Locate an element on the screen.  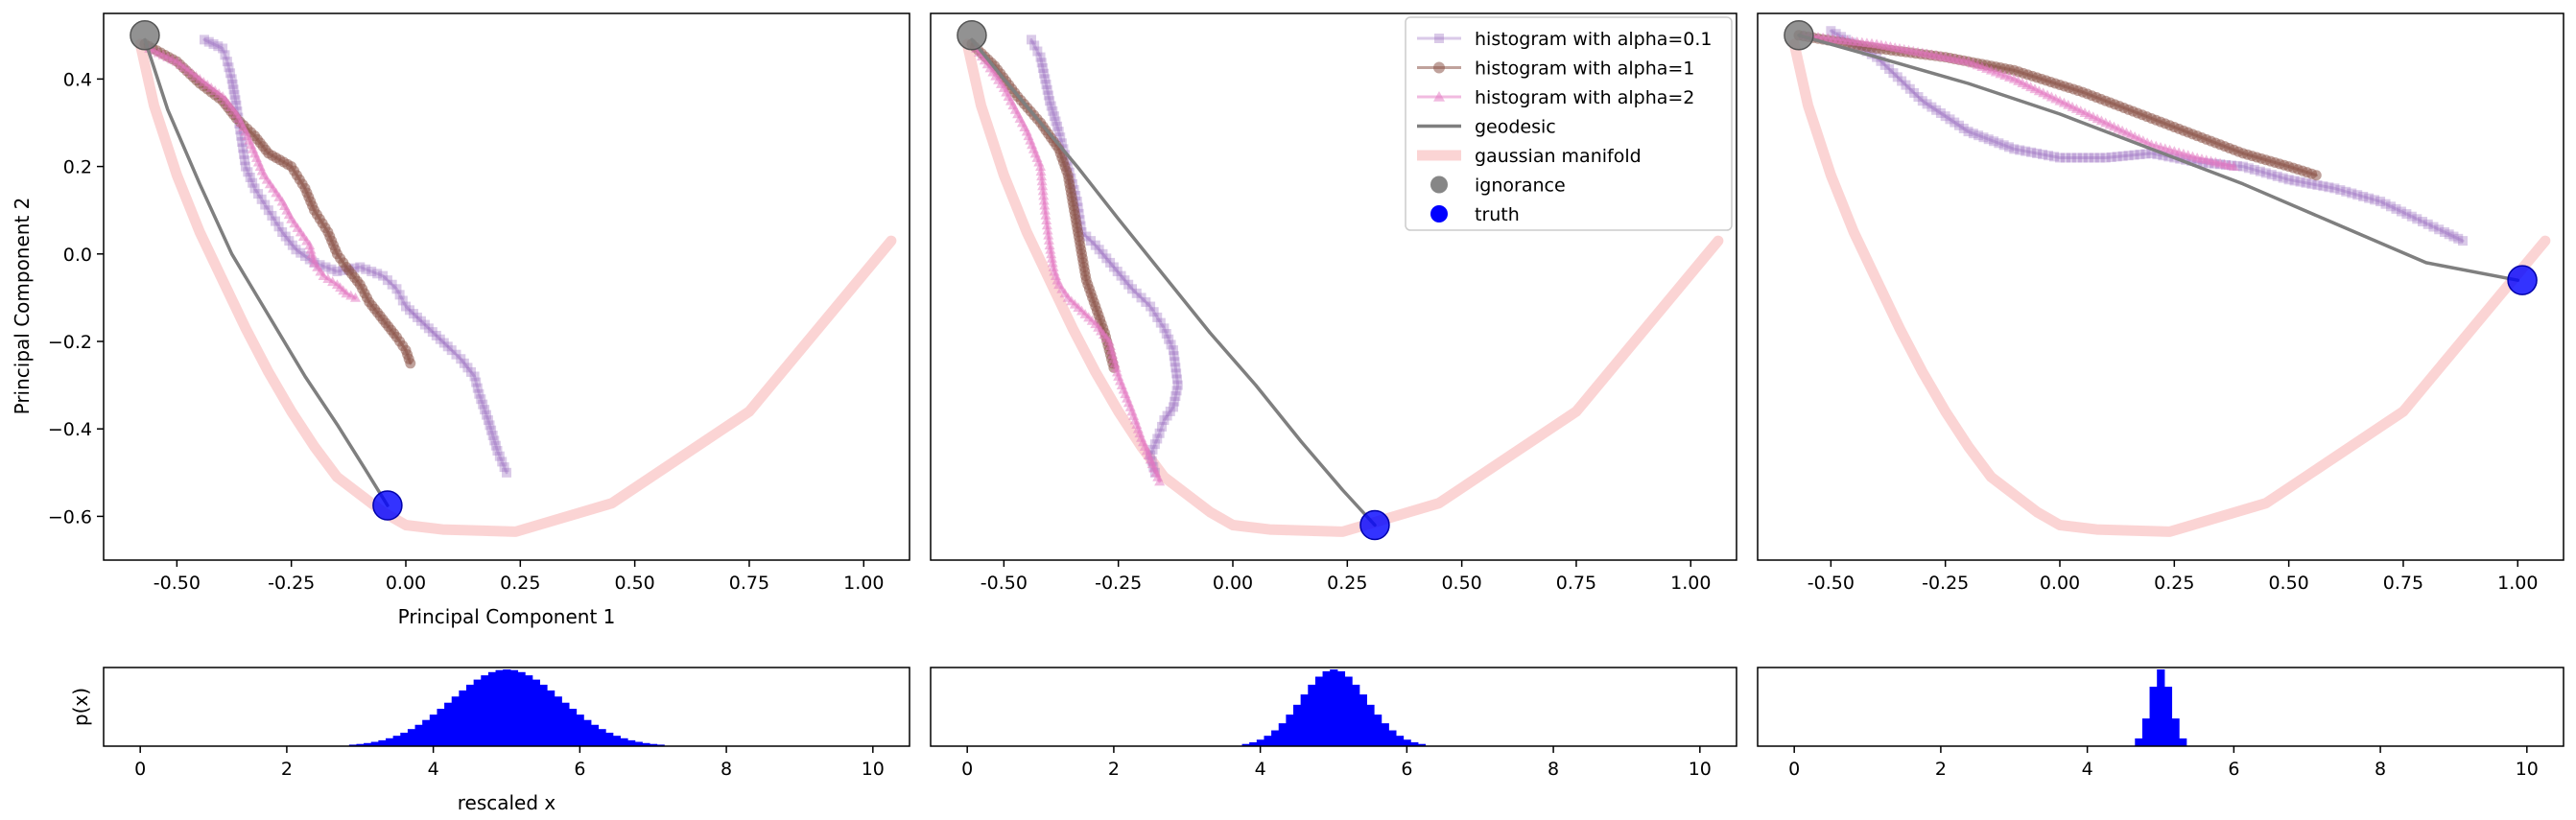
legend-label: truth is located at coordinates (1497, 214).